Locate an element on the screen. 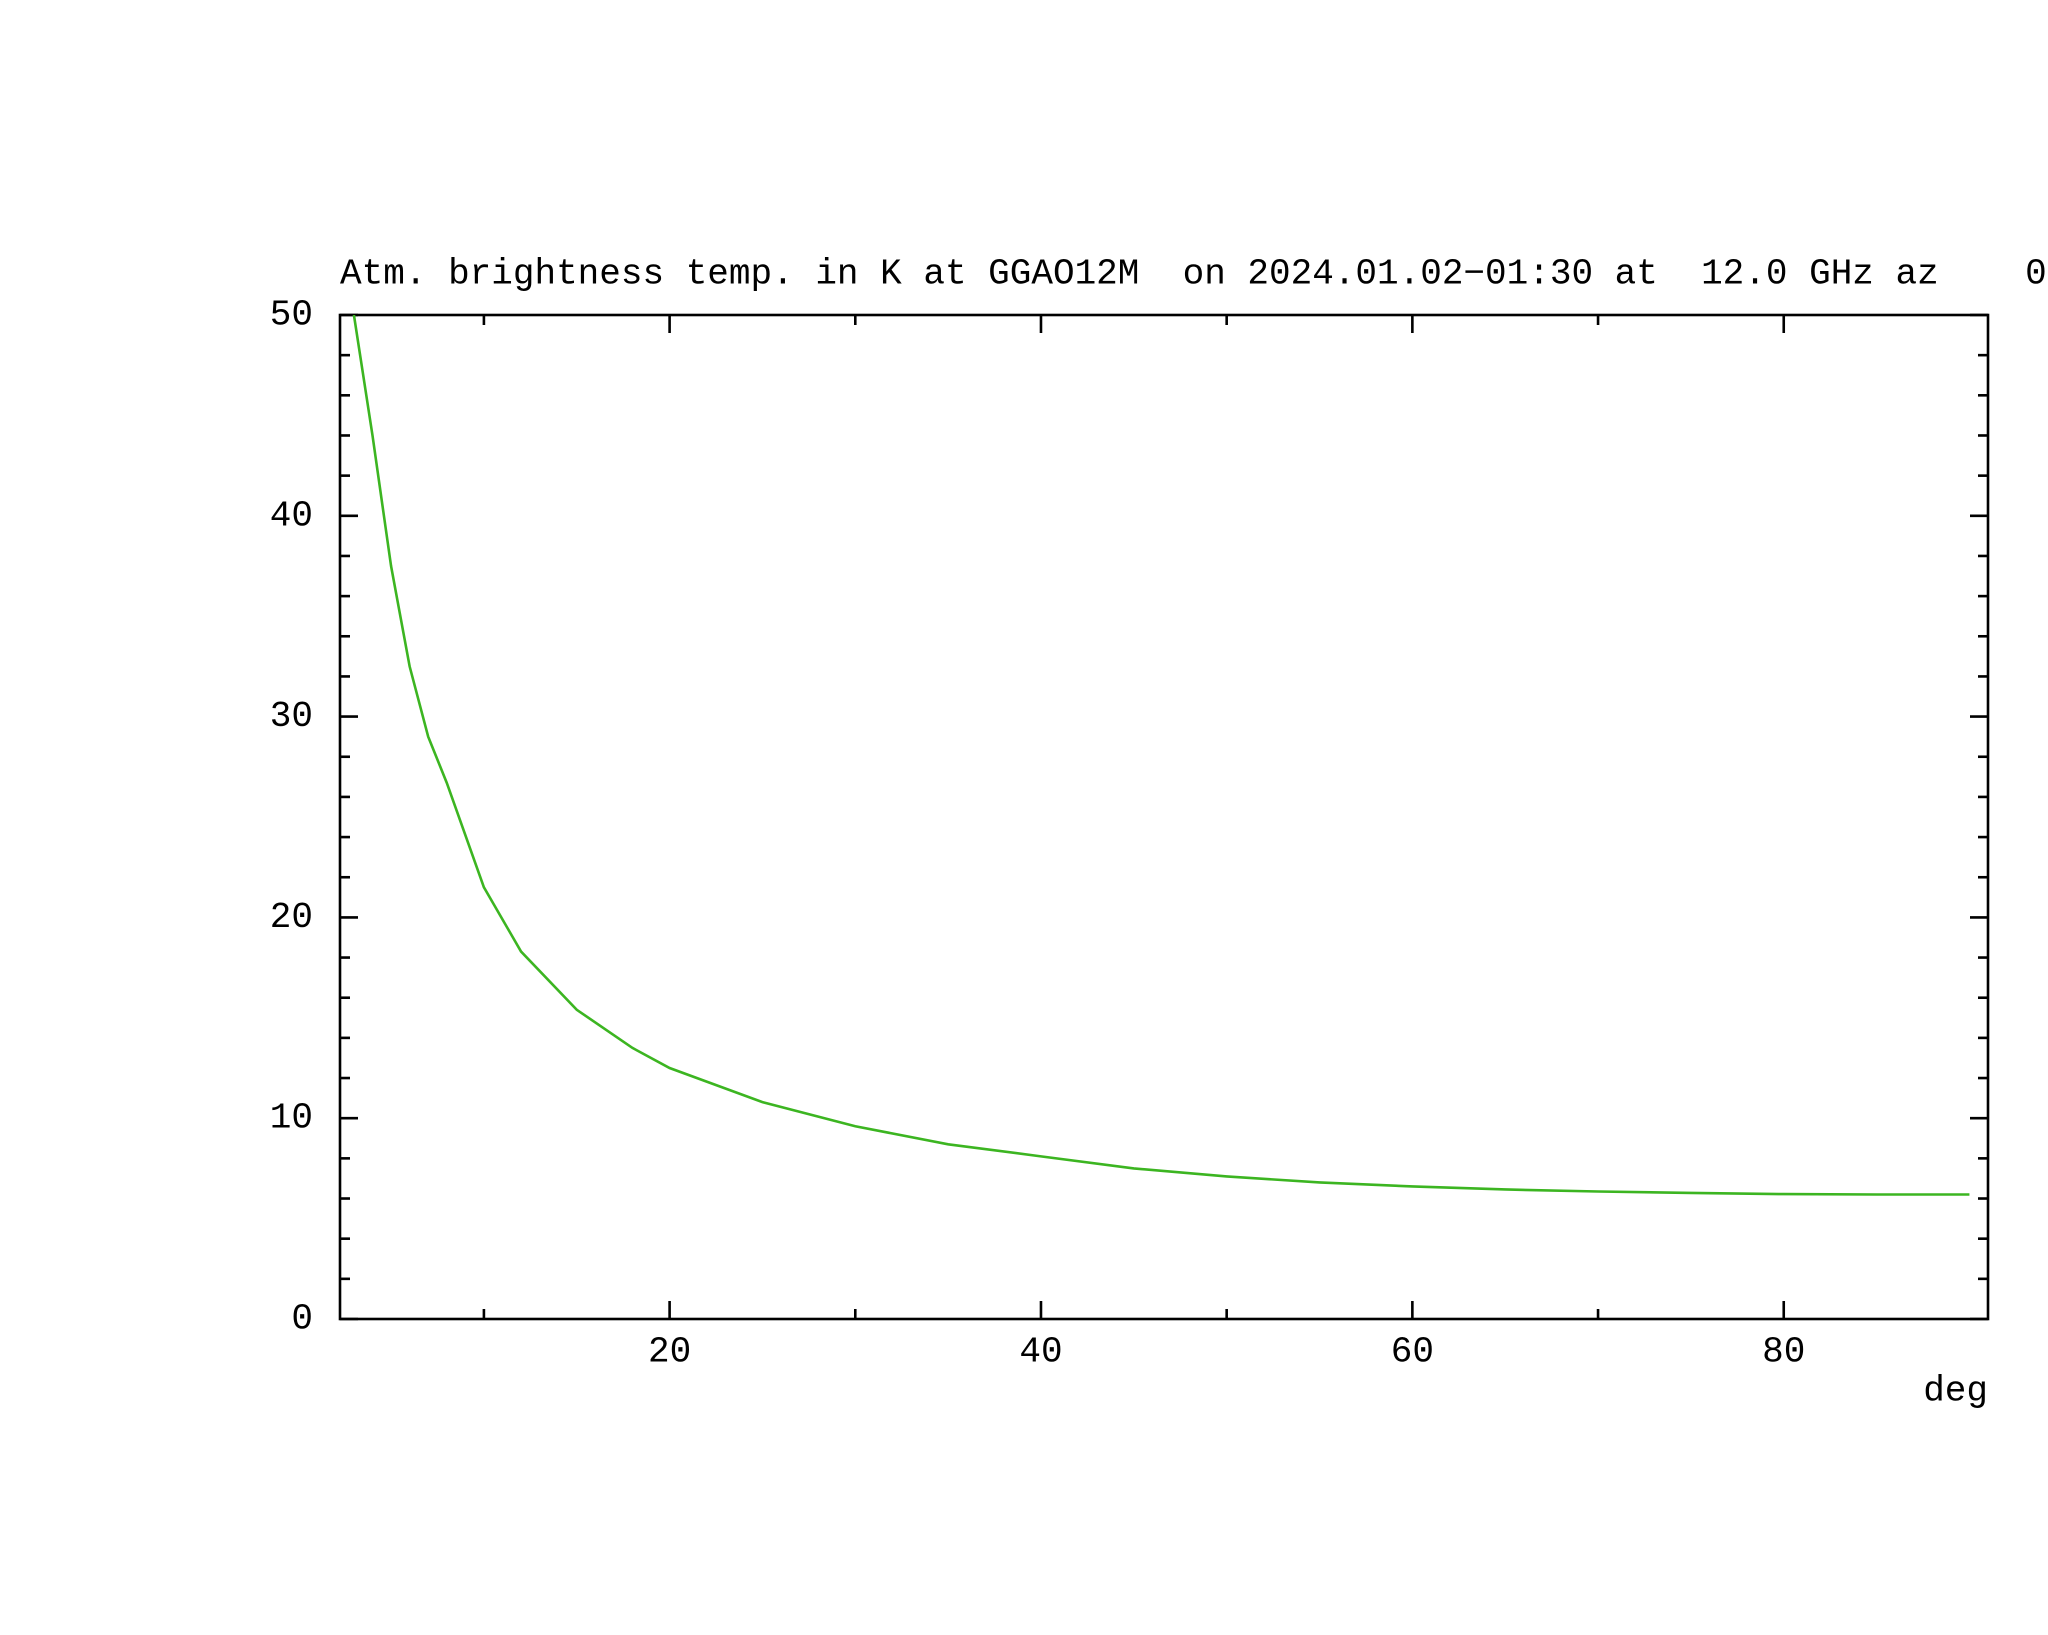  x-tick-label: 60 is located at coordinates (1412, 1352).